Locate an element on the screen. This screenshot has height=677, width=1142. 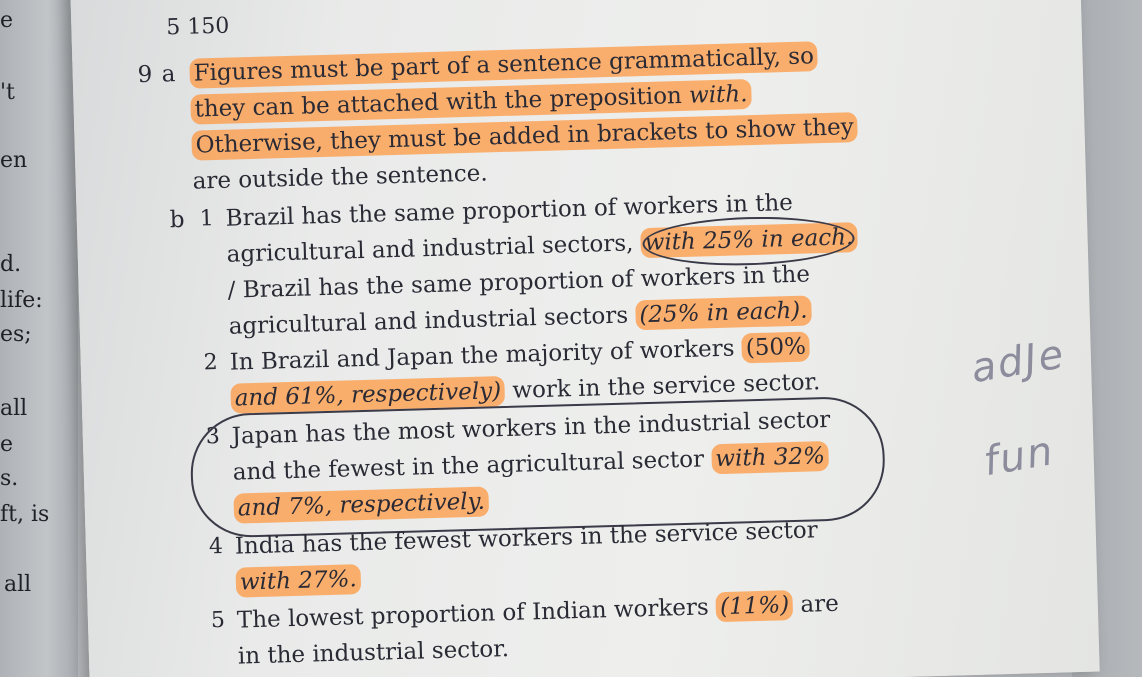
text-span: agricultural and industrial sectors, is located at coordinates (434, 249).